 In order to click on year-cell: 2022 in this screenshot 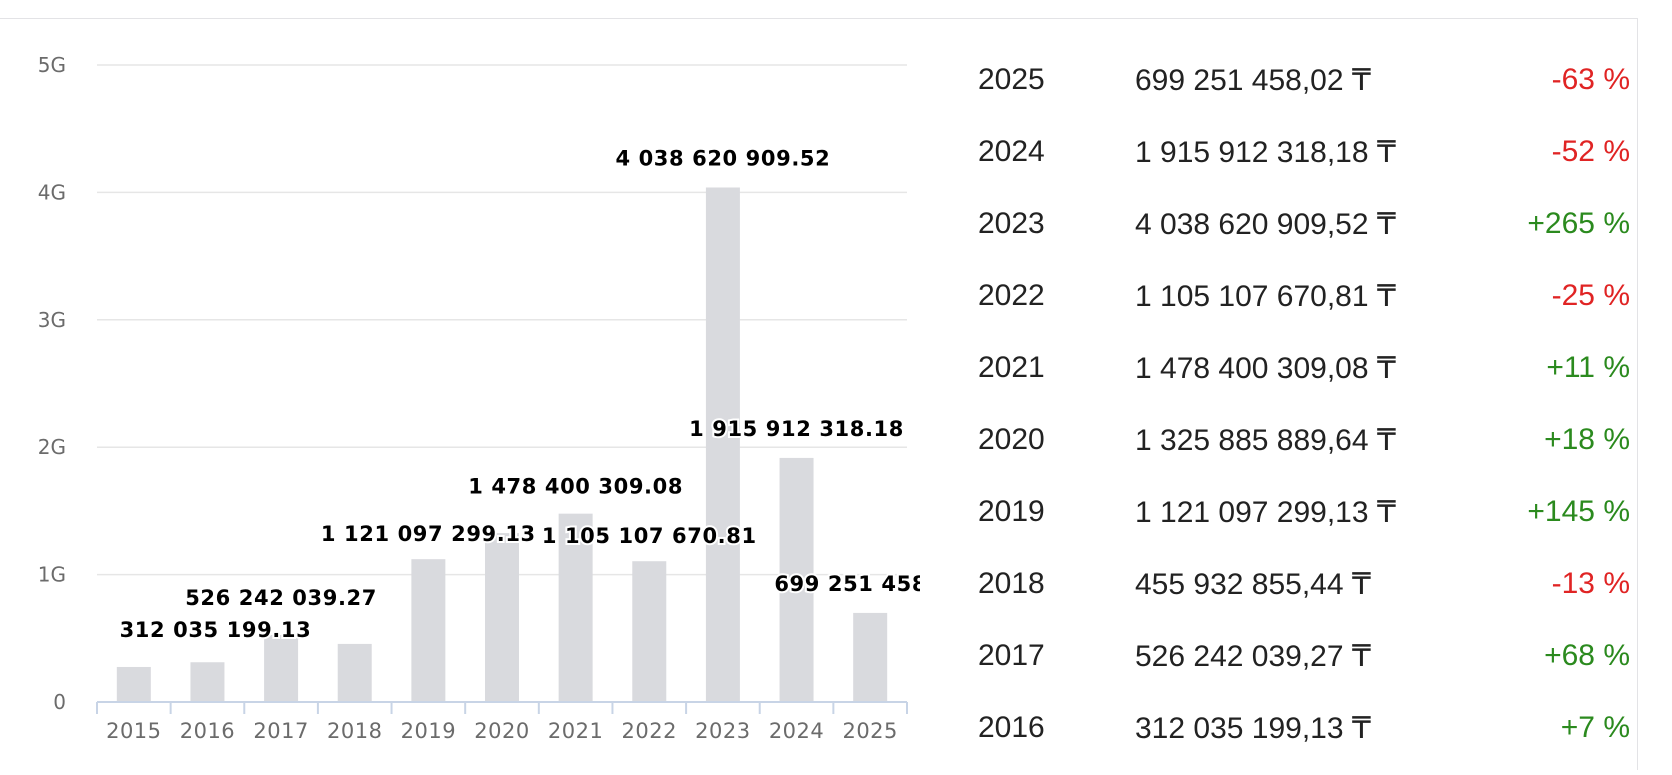, I will do `click(1011, 295)`.